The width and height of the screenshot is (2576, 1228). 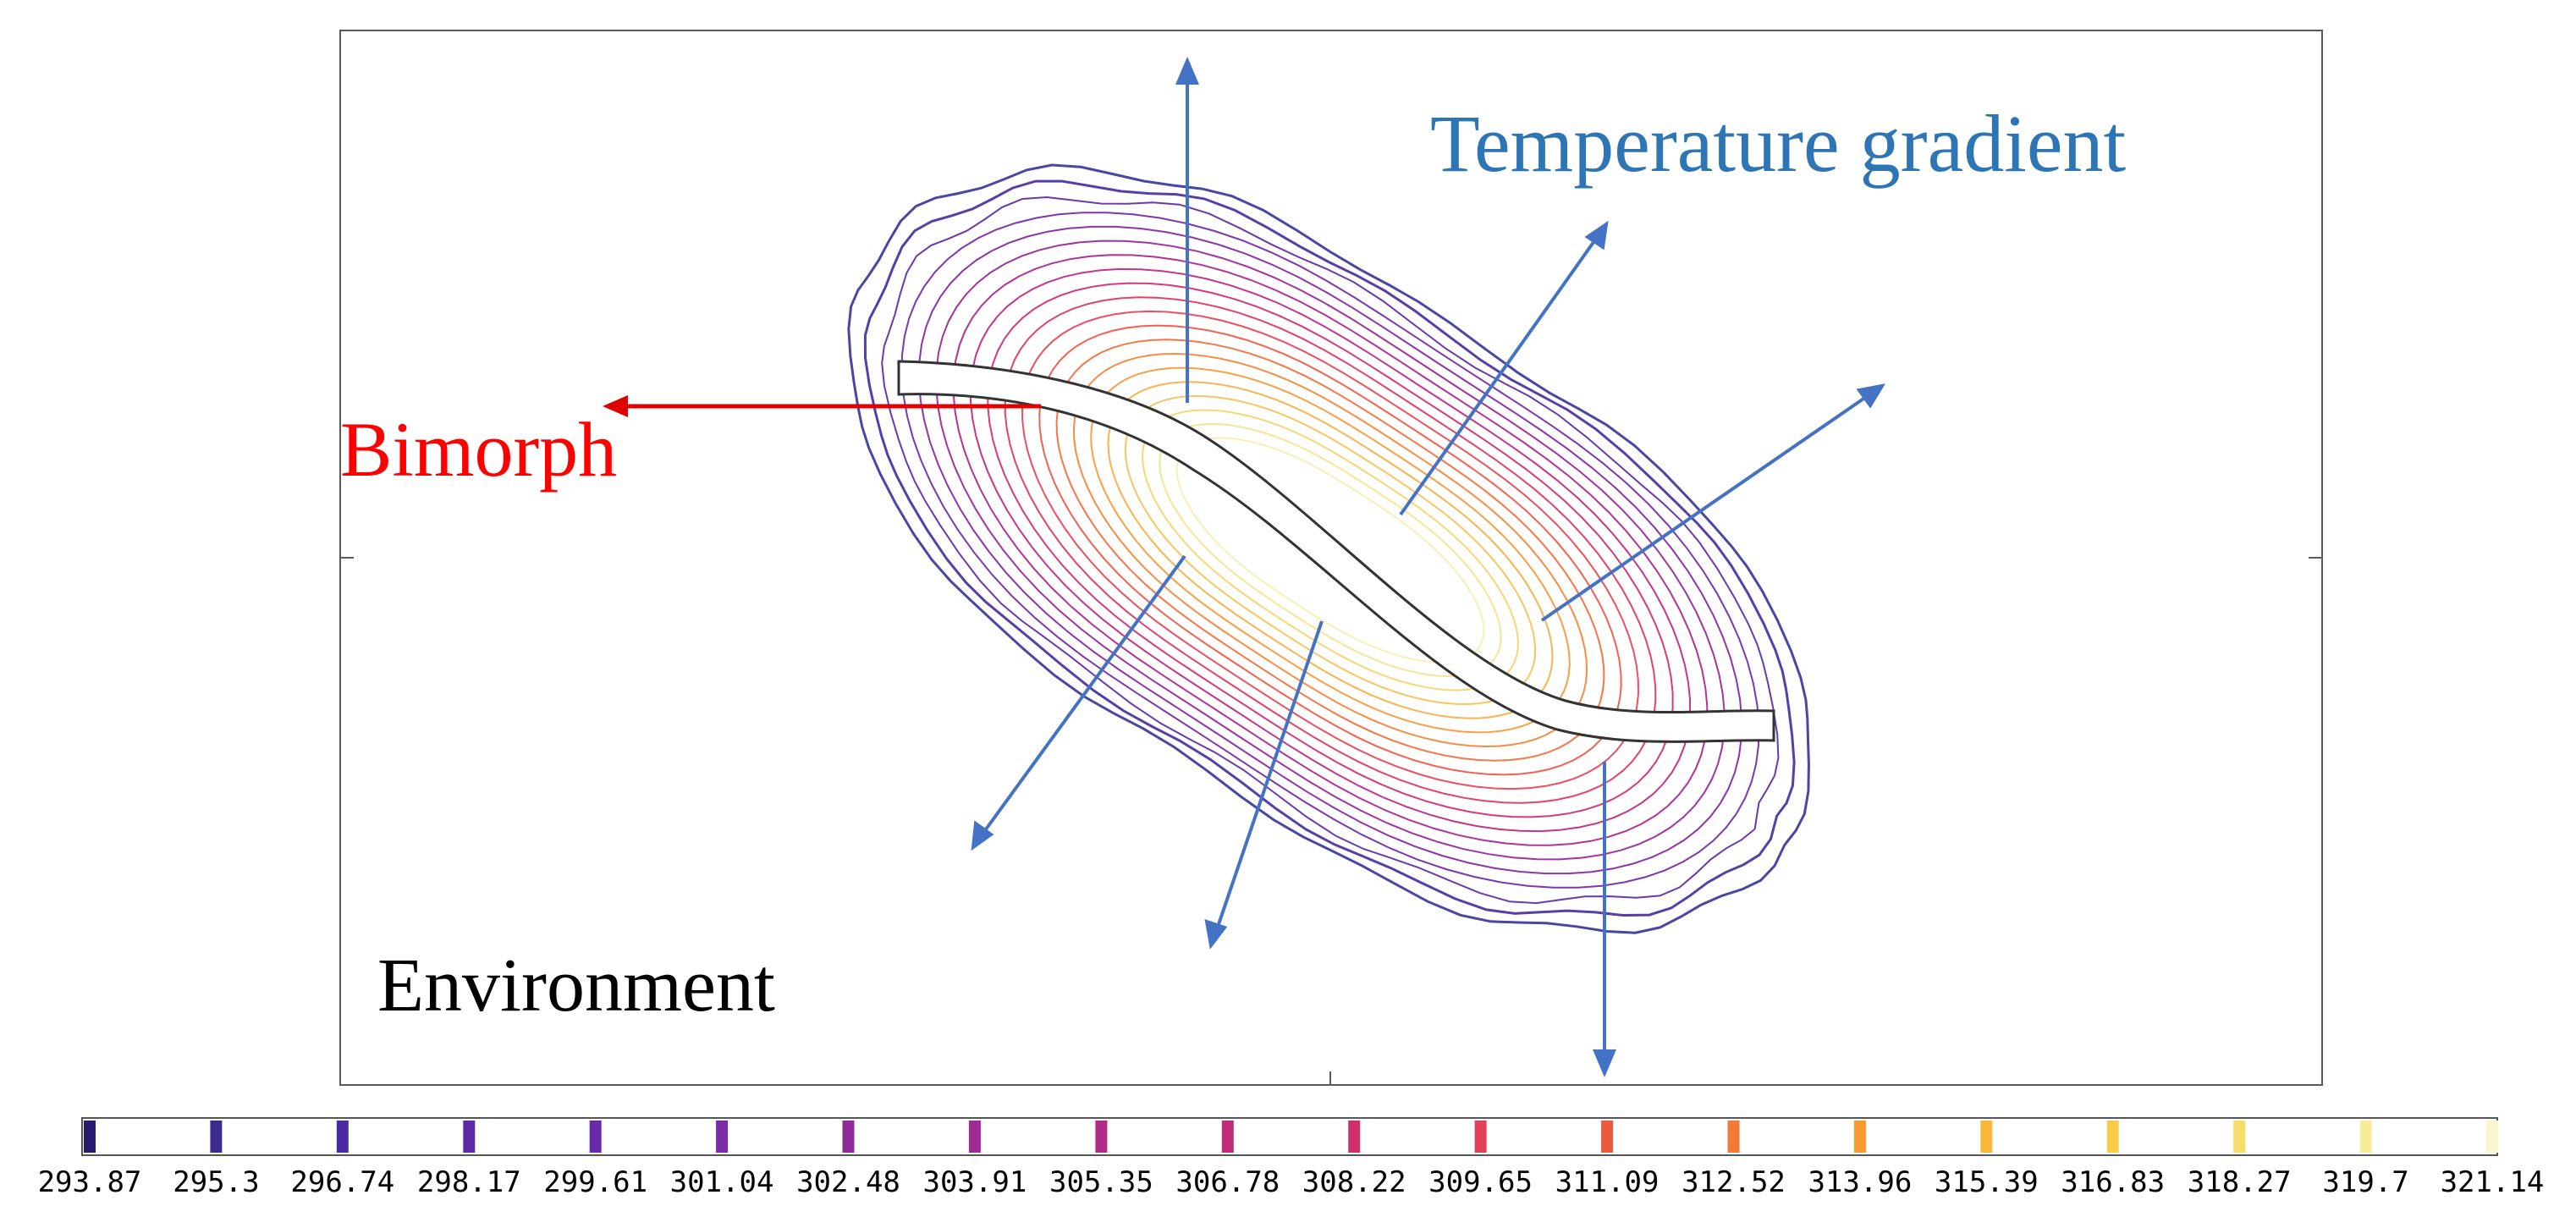 What do you see at coordinates (722, 1182) in the screenshot?
I see `colorbar-tick-label: 301.04` at bounding box center [722, 1182].